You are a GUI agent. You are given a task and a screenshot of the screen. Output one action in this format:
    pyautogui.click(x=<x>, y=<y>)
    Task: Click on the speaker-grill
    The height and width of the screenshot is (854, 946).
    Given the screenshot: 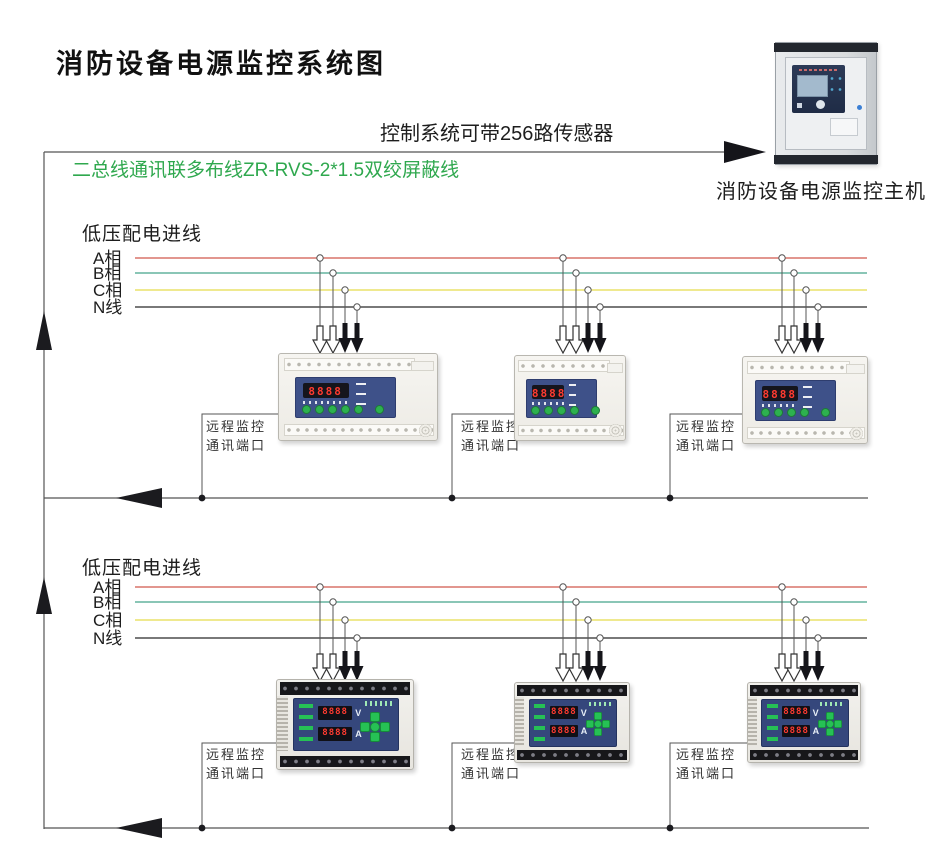 What is the action you would take?
    pyautogui.click(x=426, y=430)
    